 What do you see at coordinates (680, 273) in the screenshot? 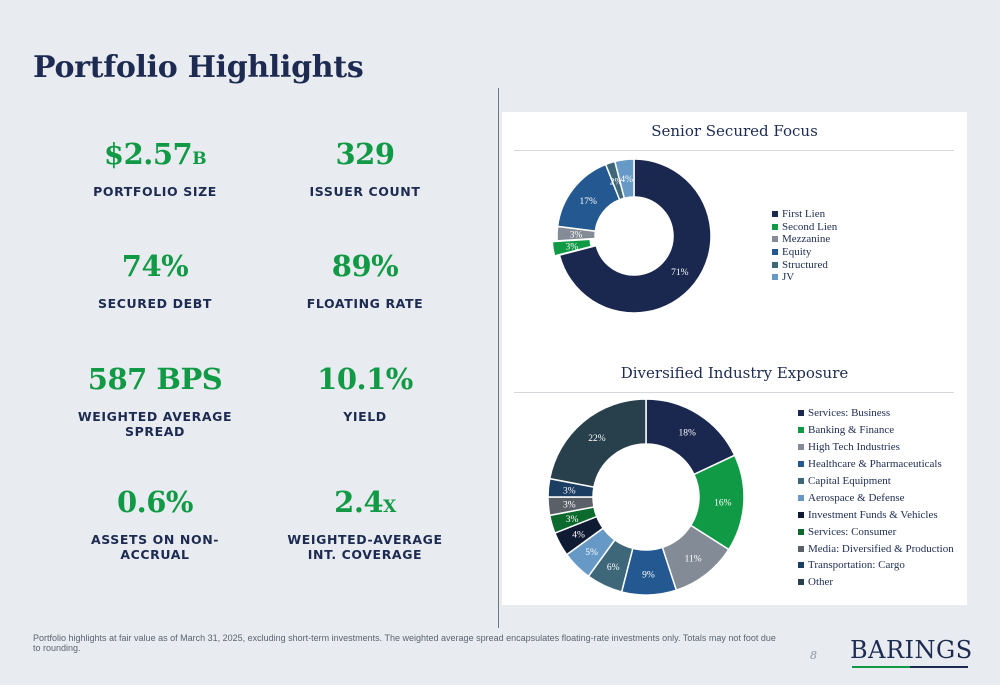
I see `data-label-first-lien: 71%` at bounding box center [680, 273].